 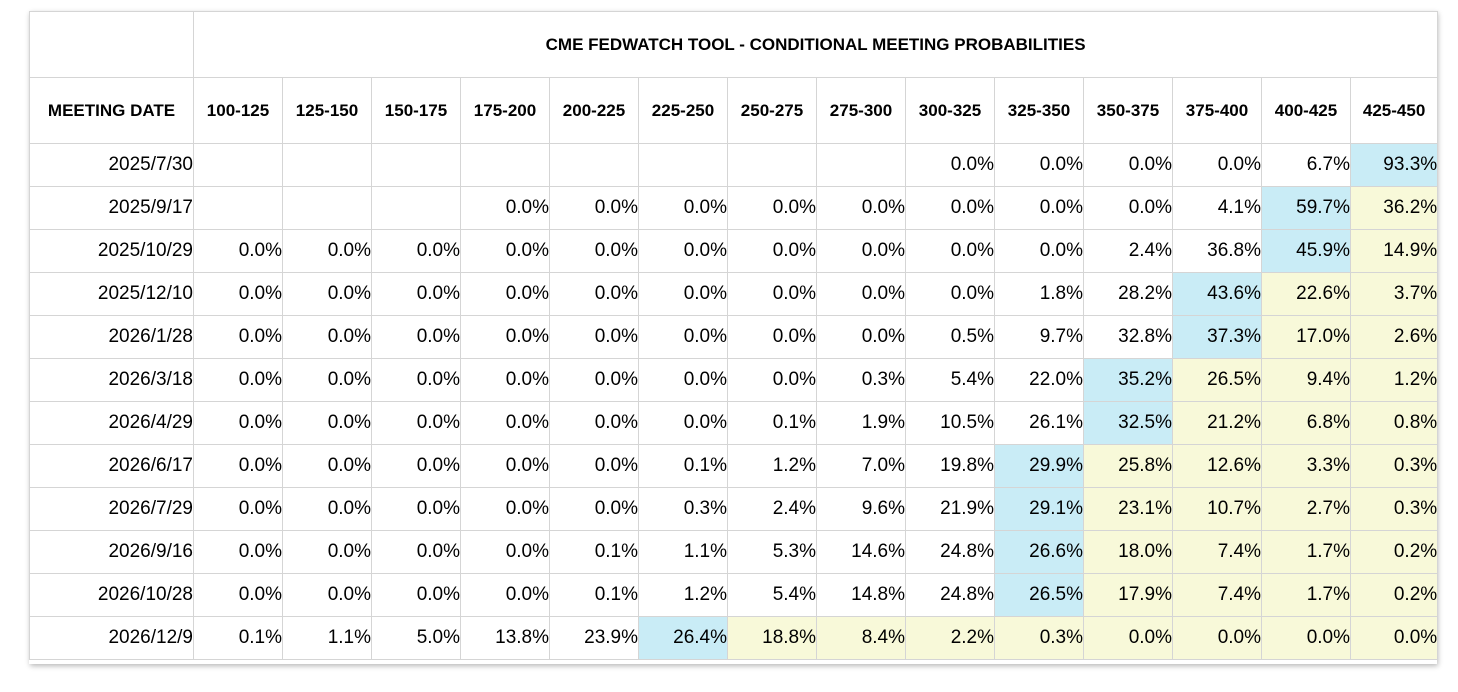 What do you see at coordinates (111, 208) in the screenshot?
I see `meeting-date-cell: 2025/9/17` at bounding box center [111, 208].